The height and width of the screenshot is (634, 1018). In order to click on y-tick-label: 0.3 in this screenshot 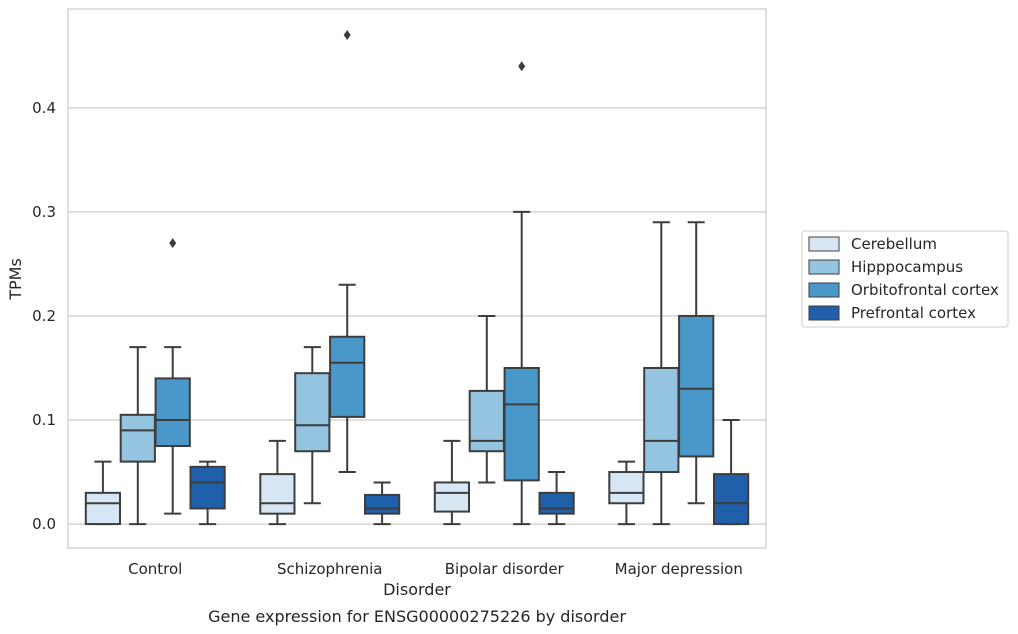, I will do `click(44, 212)`.